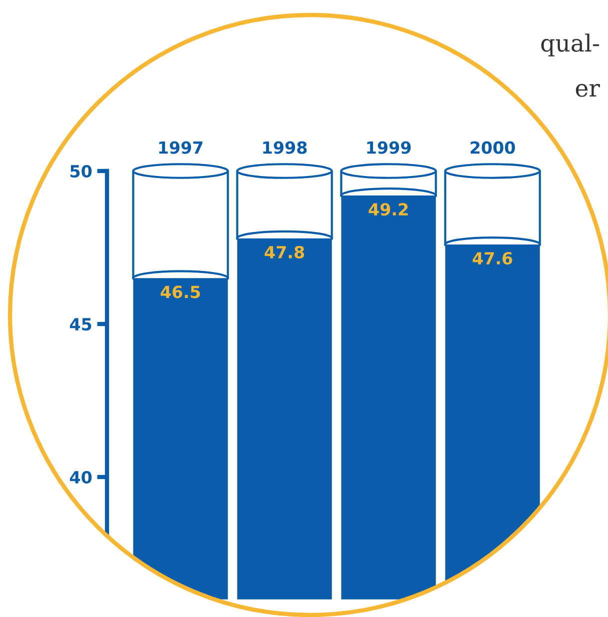 The width and height of the screenshot is (608, 617). What do you see at coordinates (81, 324) in the screenshot?
I see `y-tick-label: 45` at bounding box center [81, 324].